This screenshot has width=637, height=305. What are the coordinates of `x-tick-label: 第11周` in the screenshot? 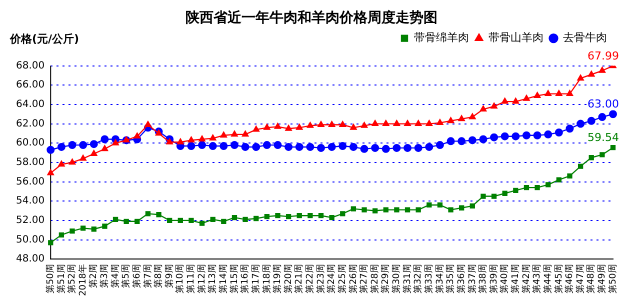 It's located at (191, 279).